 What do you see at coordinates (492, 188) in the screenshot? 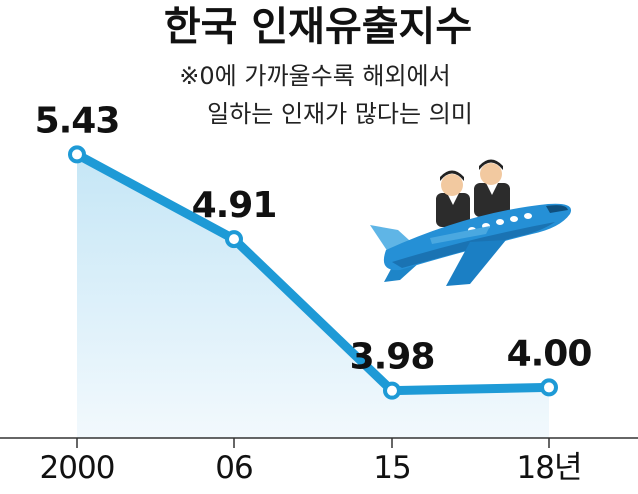
I see `passenger-right-icon` at bounding box center [492, 188].